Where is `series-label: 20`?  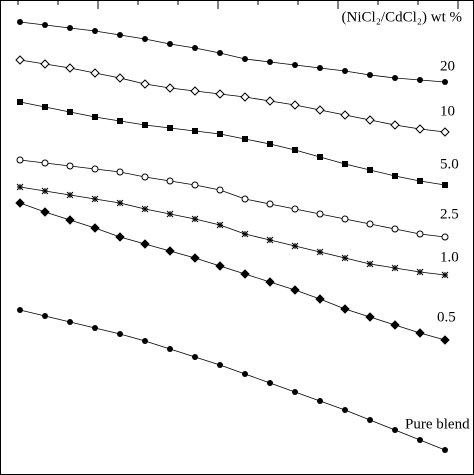
series-label: 20 is located at coordinates (447, 66).